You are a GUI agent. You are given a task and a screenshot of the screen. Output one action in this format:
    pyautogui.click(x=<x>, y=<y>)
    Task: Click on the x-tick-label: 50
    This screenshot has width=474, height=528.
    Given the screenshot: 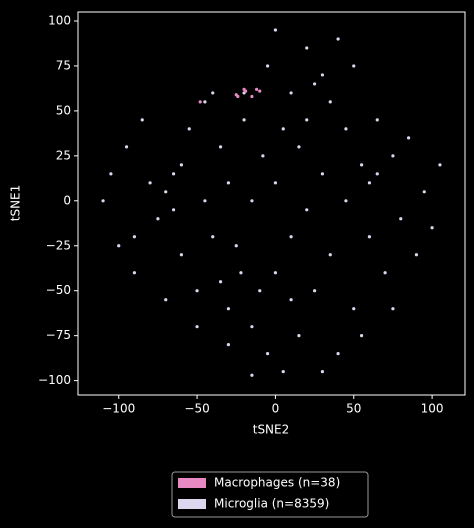 What is the action you would take?
    pyautogui.click(x=353, y=409)
    